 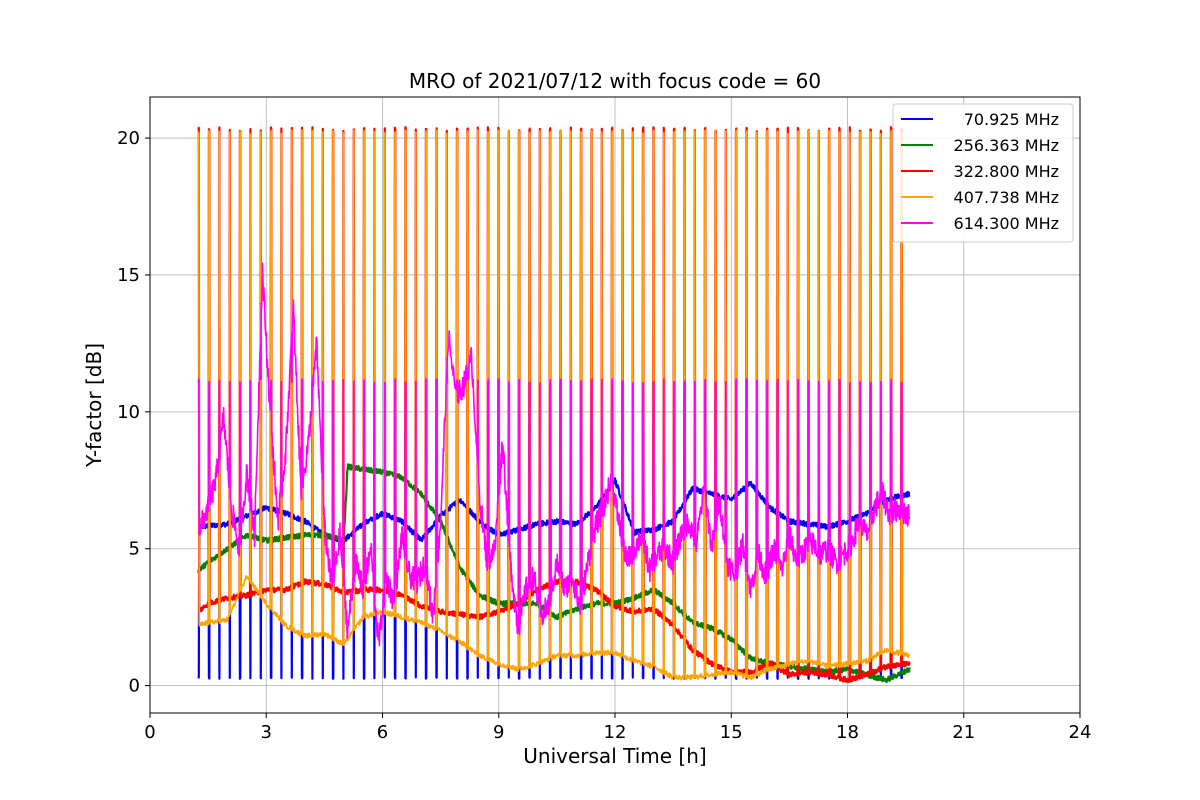 What do you see at coordinates (1006, 197) in the screenshot?
I see `legend-label: 407.738 MHz` at bounding box center [1006, 197].